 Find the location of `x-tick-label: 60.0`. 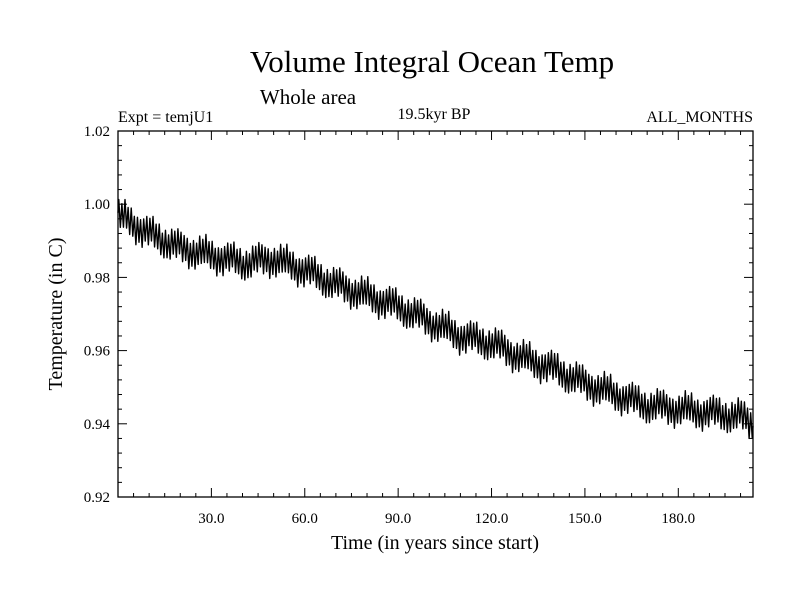

x-tick-label: 60.0 is located at coordinates (305, 519).